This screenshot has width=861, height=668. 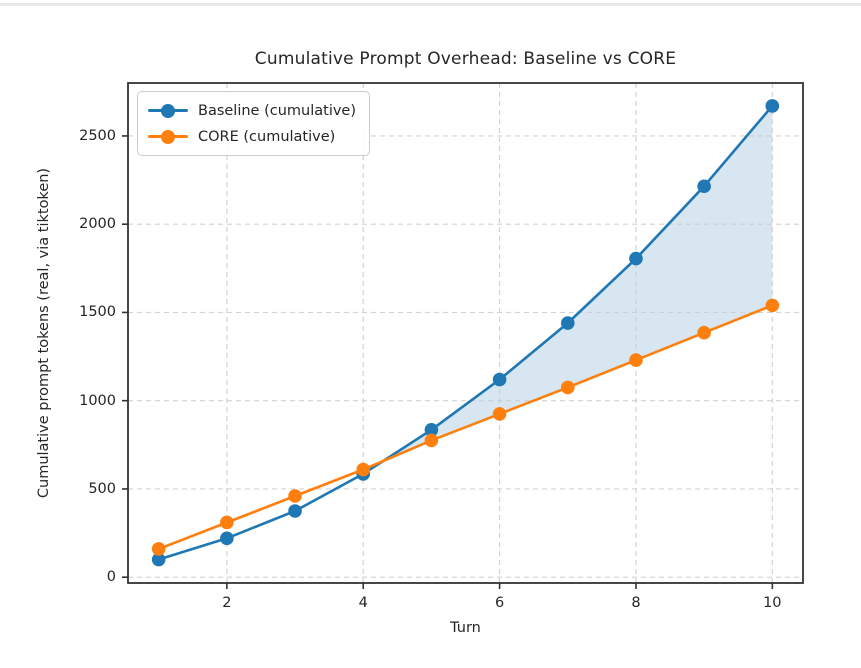 I want to click on y-tick-label: 2000, so click(x=97, y=224).